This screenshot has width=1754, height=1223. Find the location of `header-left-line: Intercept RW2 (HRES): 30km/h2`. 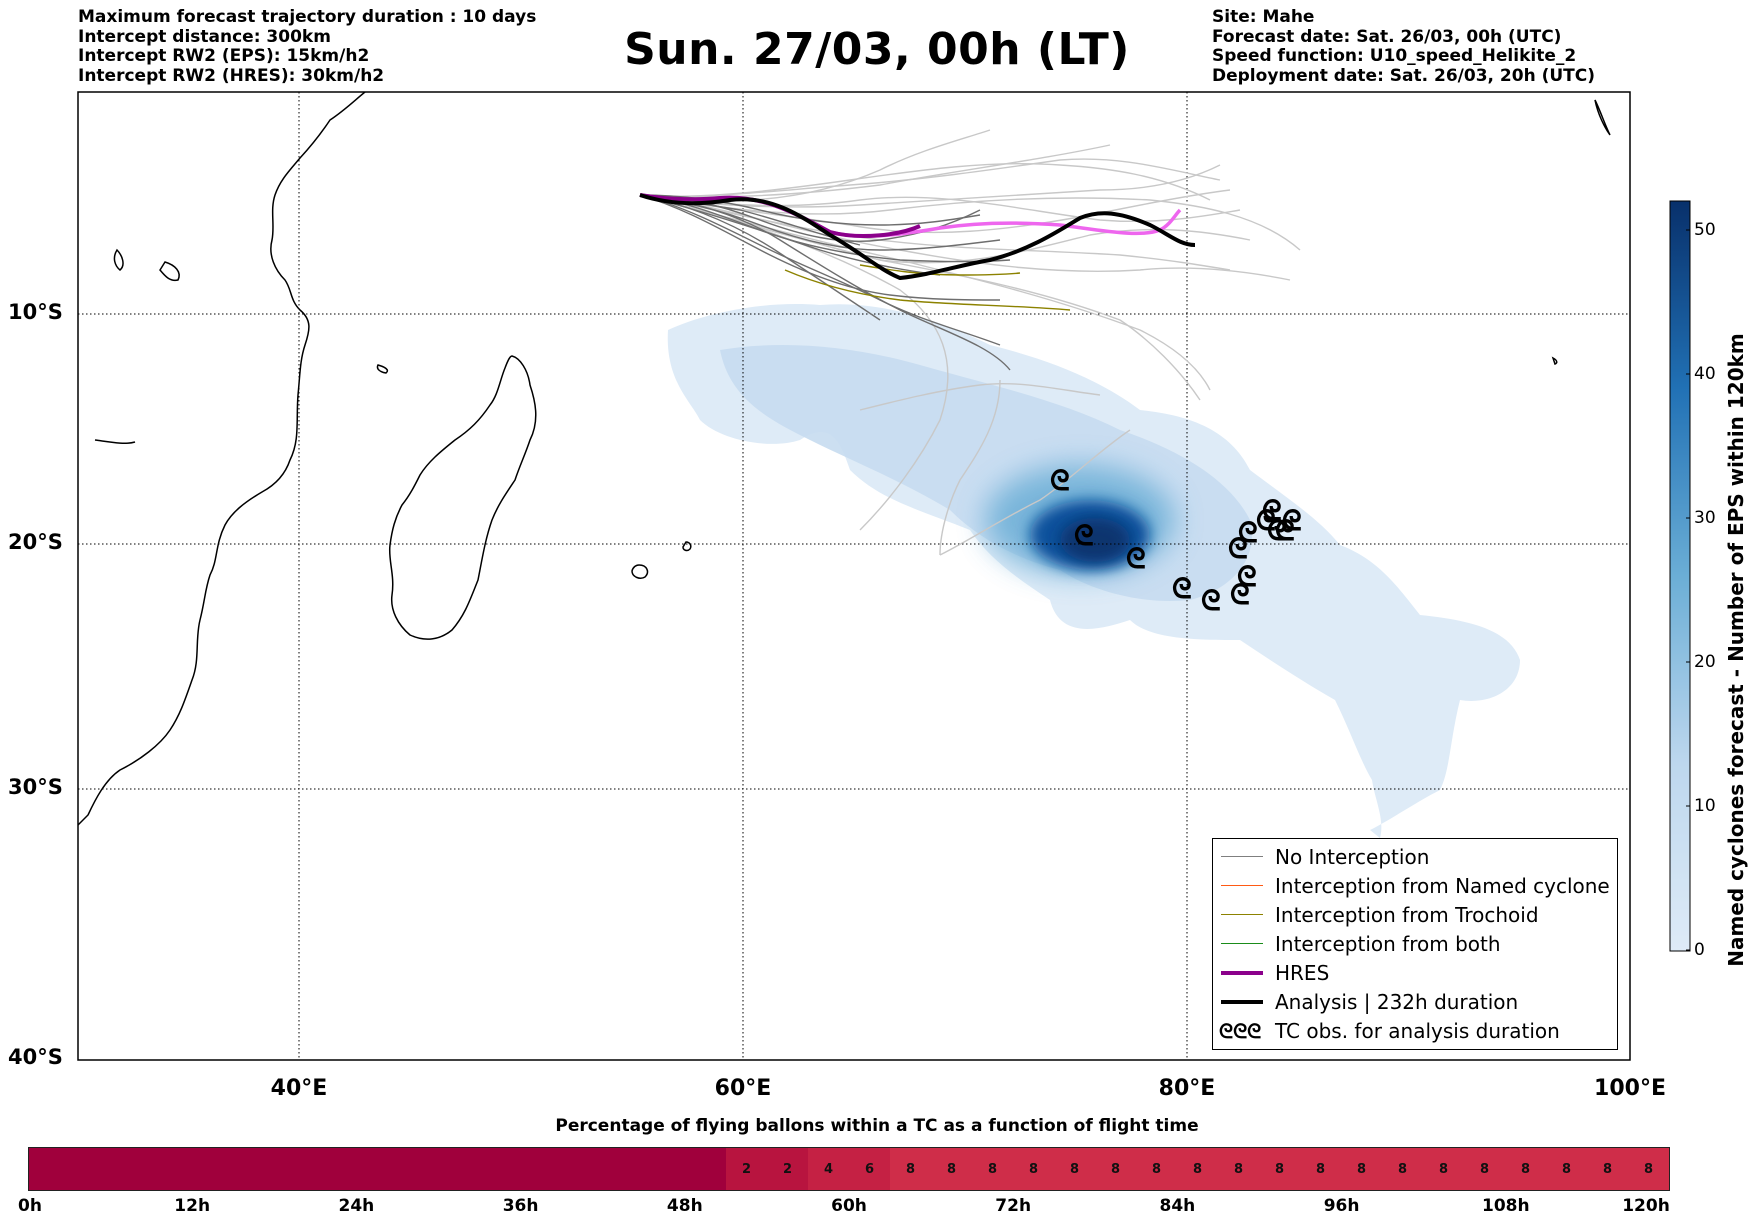

header-left-line: Intercept RW2 (HRES): 30km/h2 is located at coordinates (231, 75).